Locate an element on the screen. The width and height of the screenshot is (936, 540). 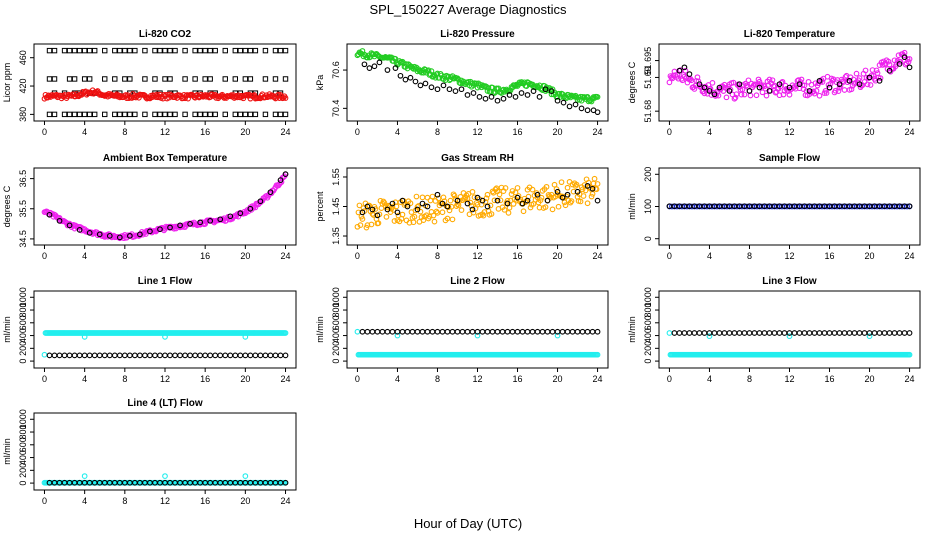
x-tick-label: 24 is located at coordinates (286, 256).